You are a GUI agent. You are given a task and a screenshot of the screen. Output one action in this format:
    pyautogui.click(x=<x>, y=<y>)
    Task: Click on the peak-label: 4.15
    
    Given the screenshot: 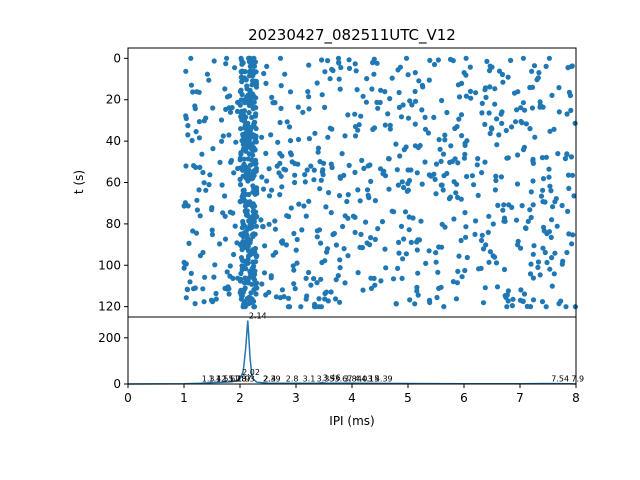 What is the action you would take?
    pyautogui.click(x=370, y=378)
    